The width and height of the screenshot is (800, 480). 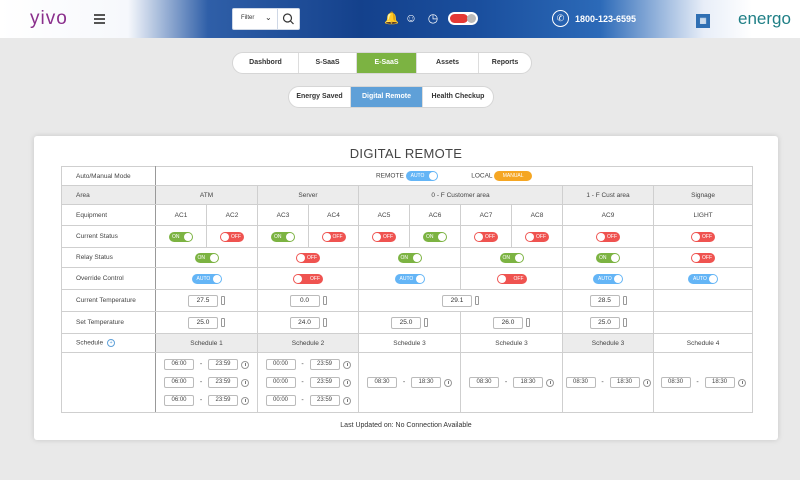 I want to click on set-temp-server: 24.0, so click(x=304, y=322).